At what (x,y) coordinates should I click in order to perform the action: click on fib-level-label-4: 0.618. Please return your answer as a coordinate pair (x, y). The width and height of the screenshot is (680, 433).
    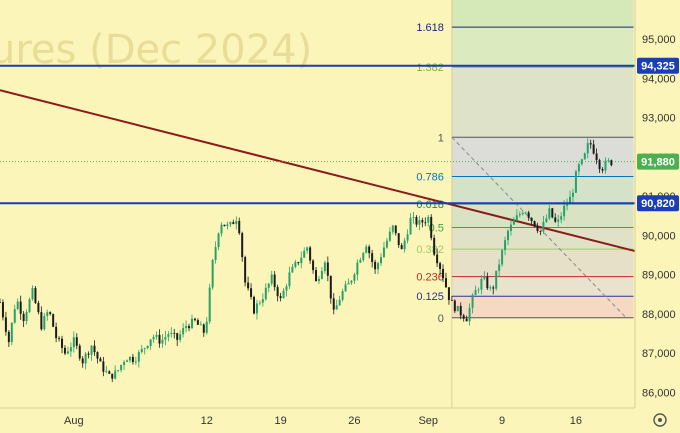
    Looking at the image, I should click on (430, 205).